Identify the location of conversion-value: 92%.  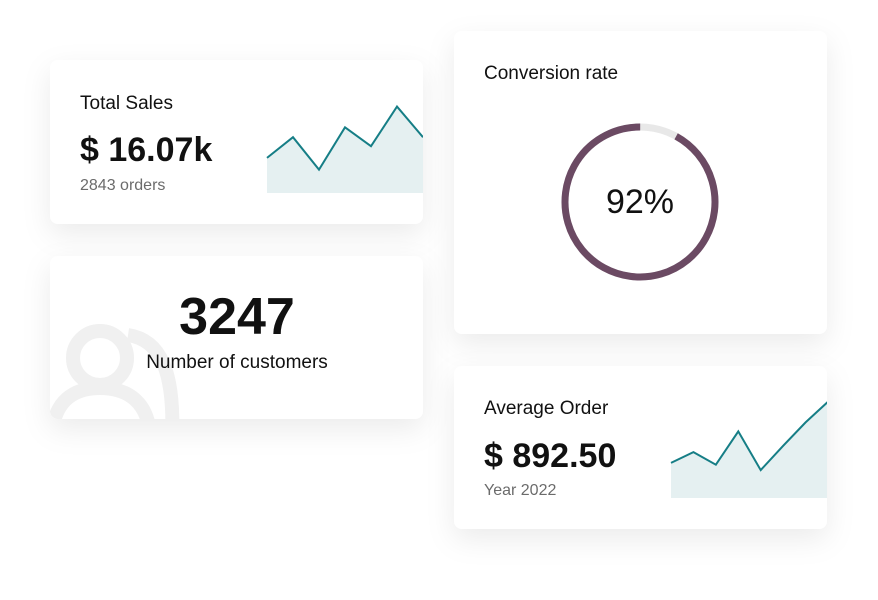
(640, 202).